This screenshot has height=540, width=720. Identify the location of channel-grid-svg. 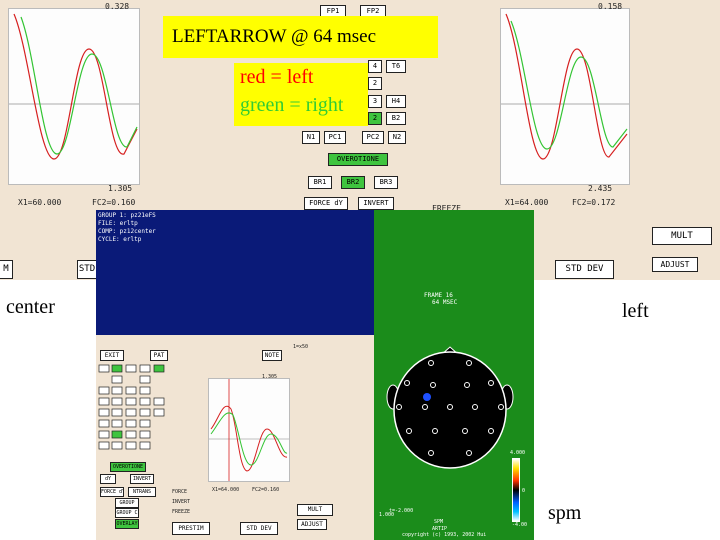
(131, 407).